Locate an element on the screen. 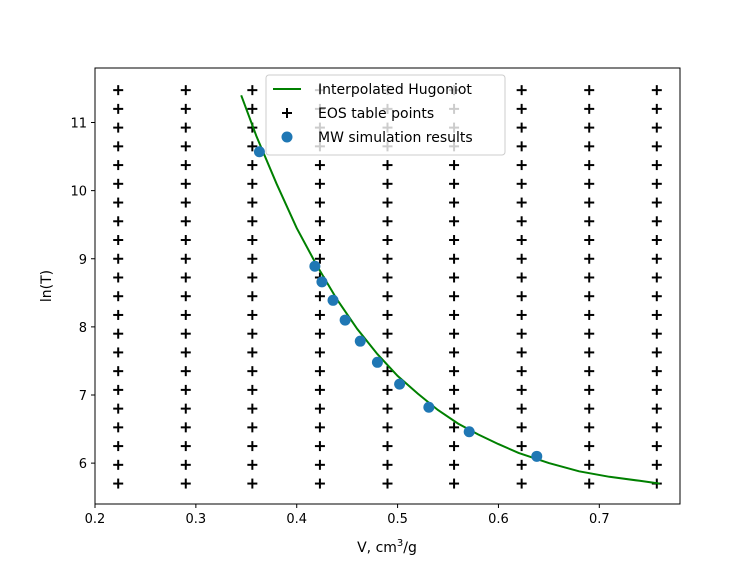 Image resolution: width=755 pixels, height=566 pixels. y-tick-label: 6 is located at coordinates (83, 464).